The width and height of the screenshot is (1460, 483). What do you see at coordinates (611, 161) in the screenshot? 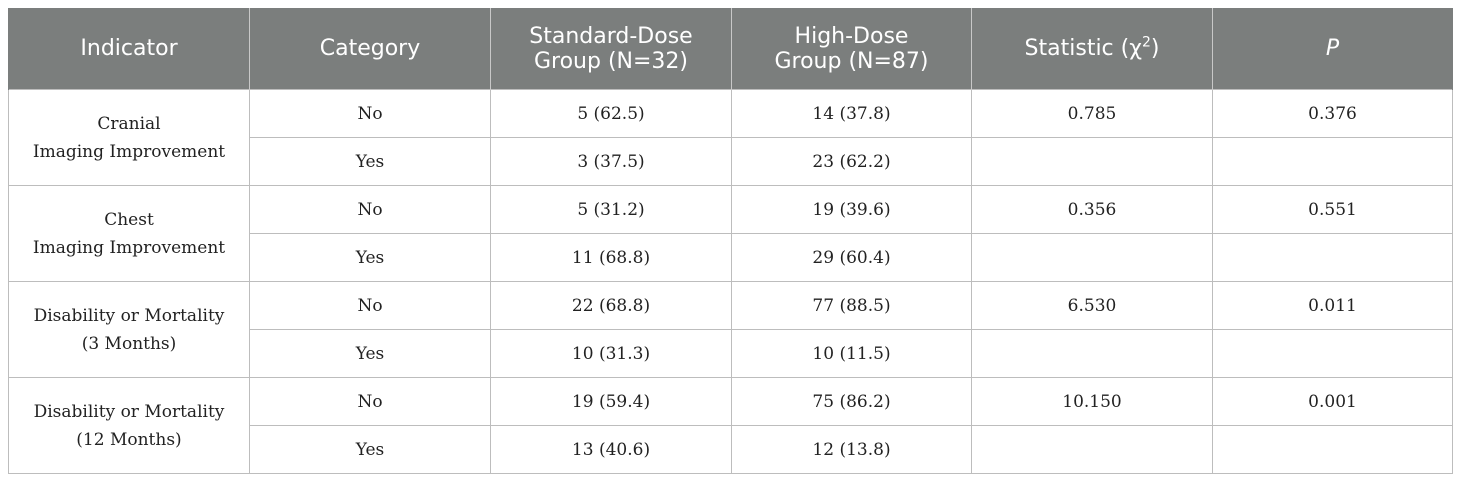
I see `standard-dose-cell: 3 (37.5)` at bounding box center [611, 161].